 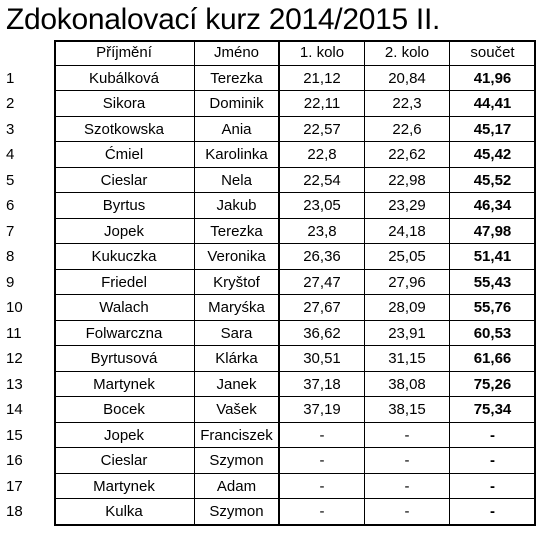 What do you see at coordinates (322, 104) in the screenshot?
I see `round-1: 22,11` at bounding box center [322, 104].